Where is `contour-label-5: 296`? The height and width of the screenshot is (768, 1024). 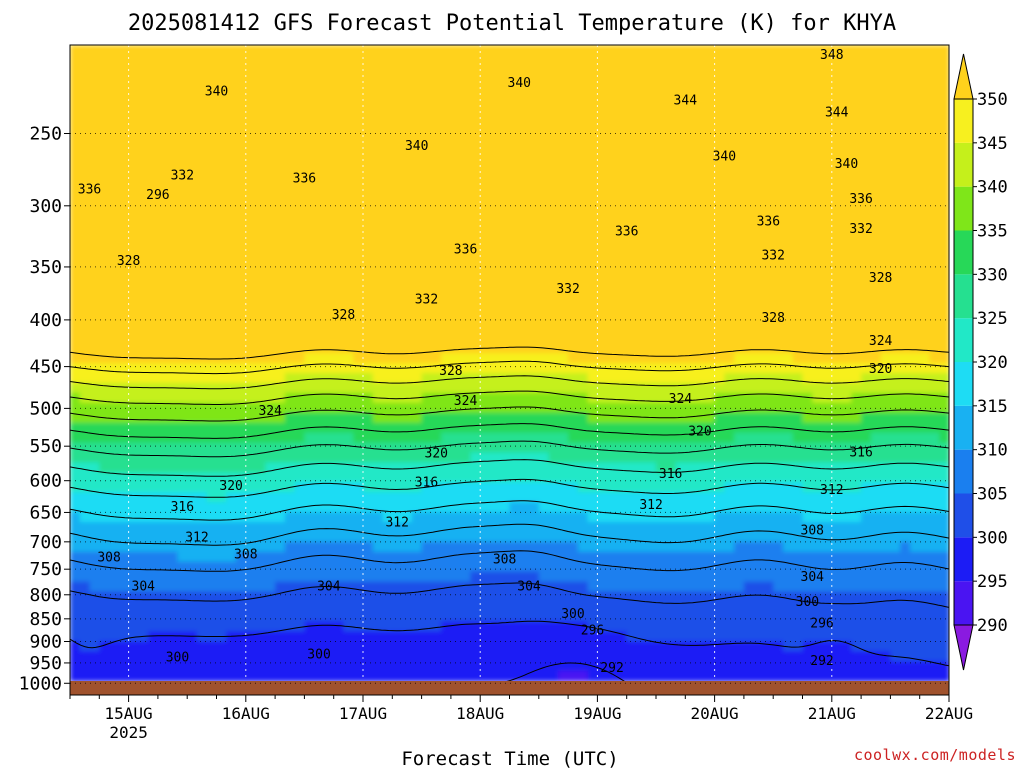
contour-label-5: 296 is located at coordinates (592, 630).